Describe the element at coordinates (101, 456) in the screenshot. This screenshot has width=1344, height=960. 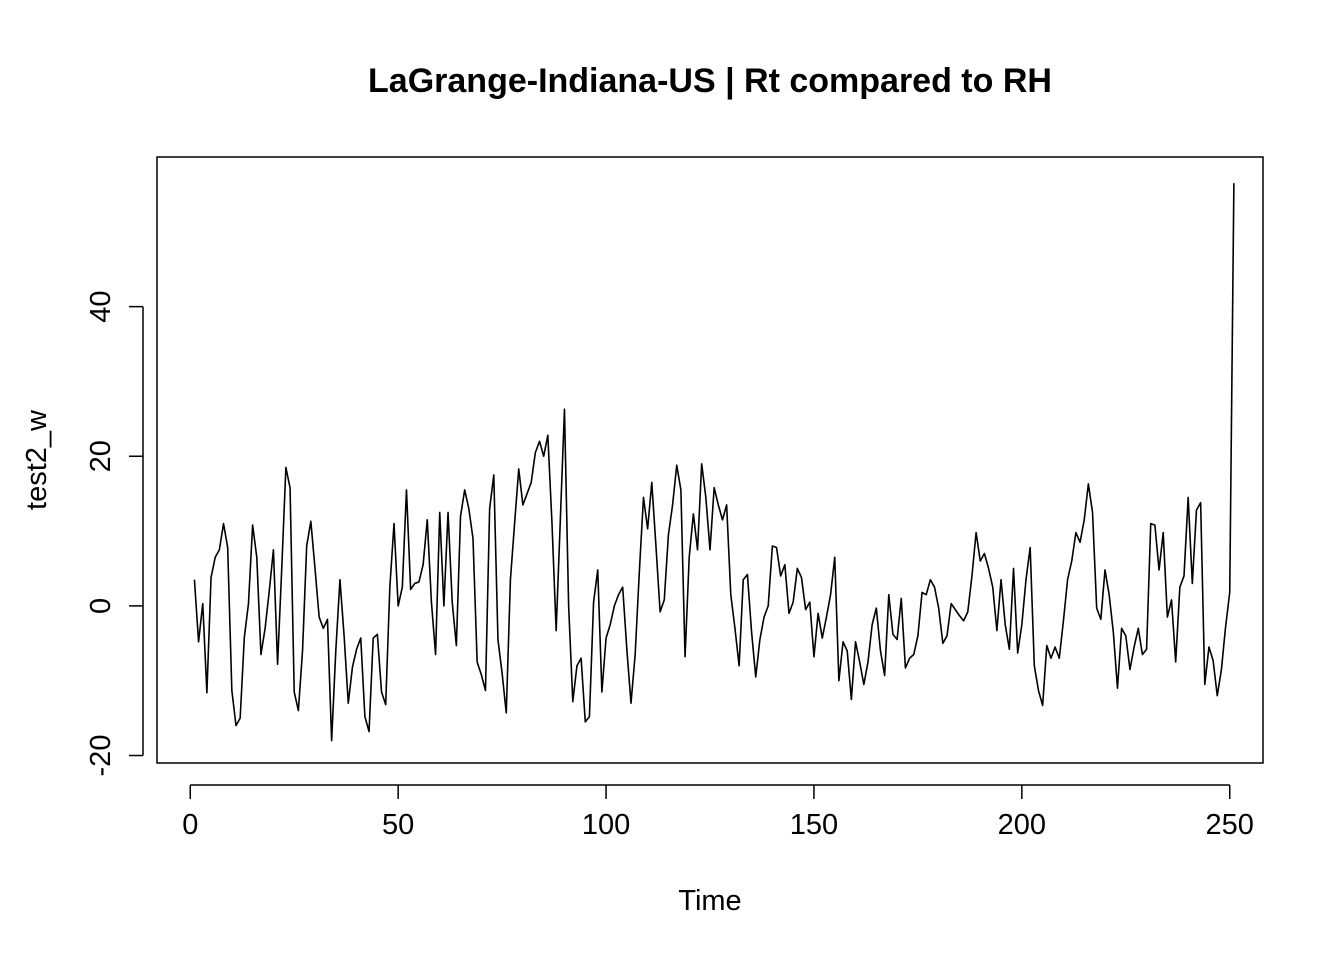
I see `y-tick-label: 20` at that location.